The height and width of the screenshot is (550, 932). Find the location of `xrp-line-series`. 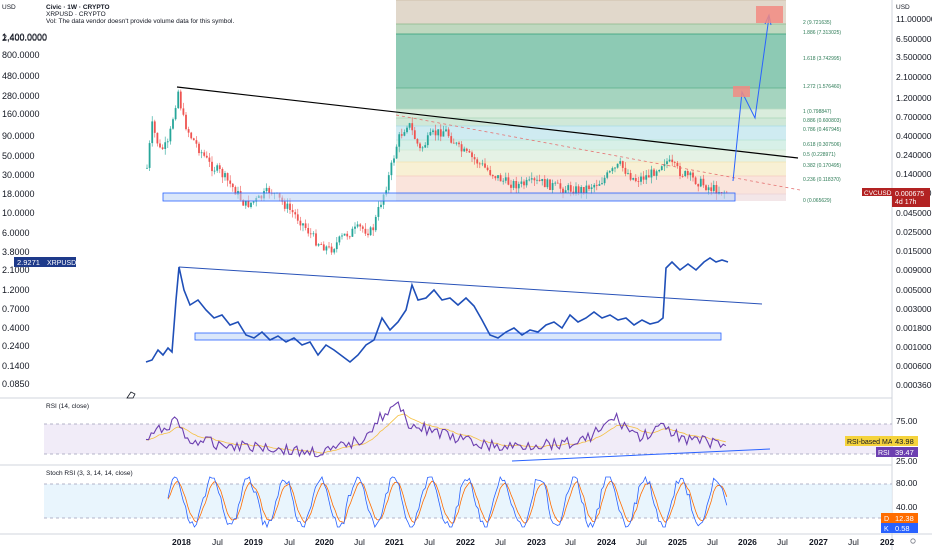

xrp-line-series is located at coordinates (437, 310).